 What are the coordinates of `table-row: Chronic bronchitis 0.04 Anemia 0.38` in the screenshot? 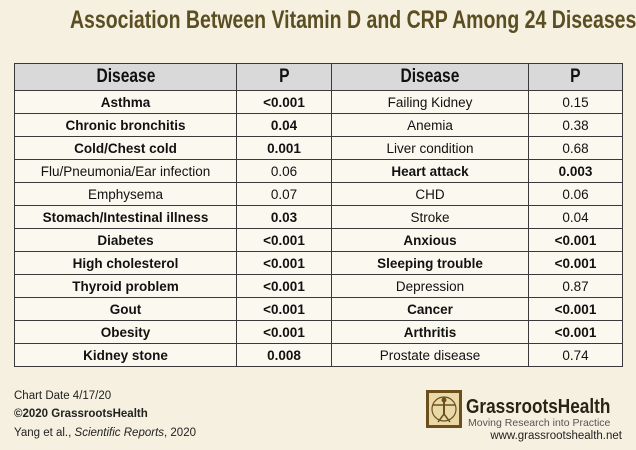 It's located at (318, 125).